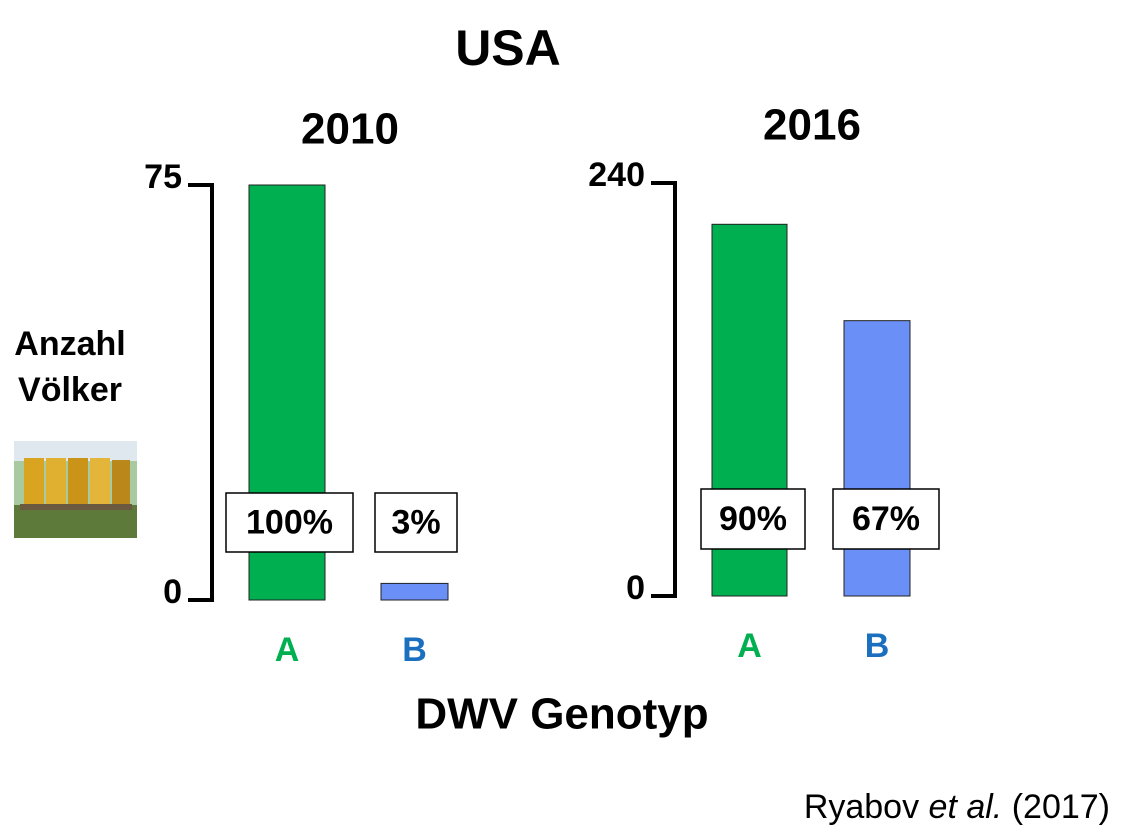  I want to click on y-axis-label: Völker, so click(70, 390).